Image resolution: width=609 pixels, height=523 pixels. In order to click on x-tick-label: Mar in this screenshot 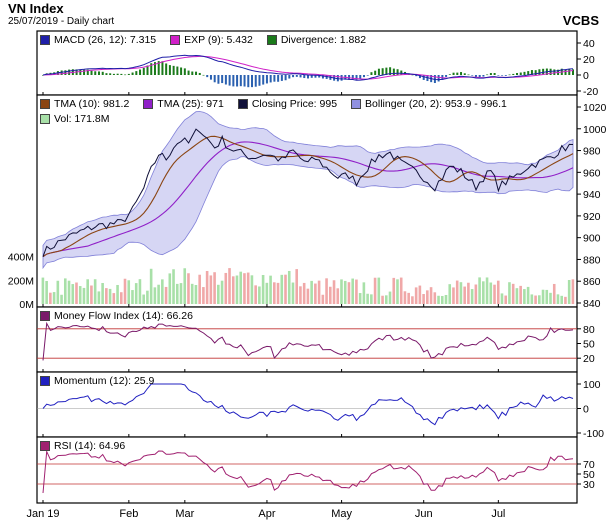, I will do `click(184, 514)`.